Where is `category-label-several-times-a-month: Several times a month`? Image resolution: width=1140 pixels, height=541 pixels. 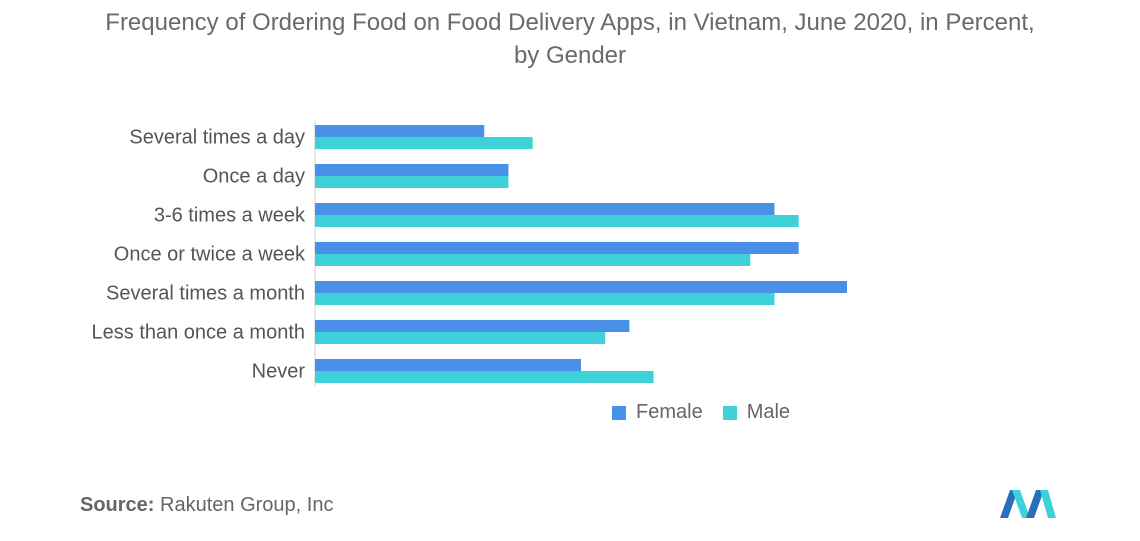
category-label-several-times-a-month: Several times a month is located at coordinates (205, 293).